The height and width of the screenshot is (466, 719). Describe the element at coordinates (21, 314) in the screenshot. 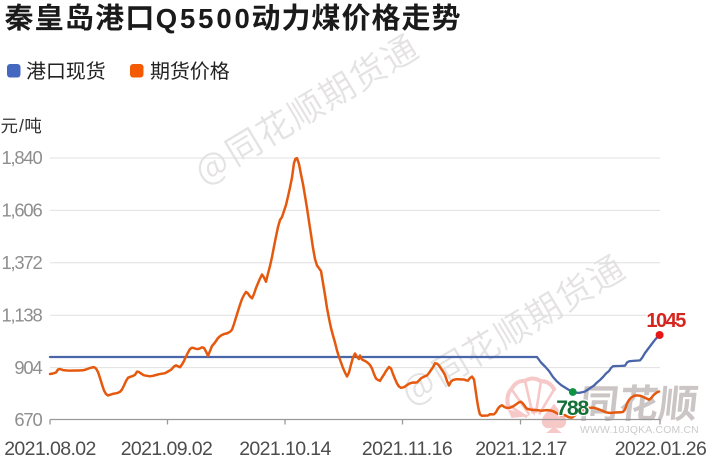

I see `svg-text: 1,138` at that location.